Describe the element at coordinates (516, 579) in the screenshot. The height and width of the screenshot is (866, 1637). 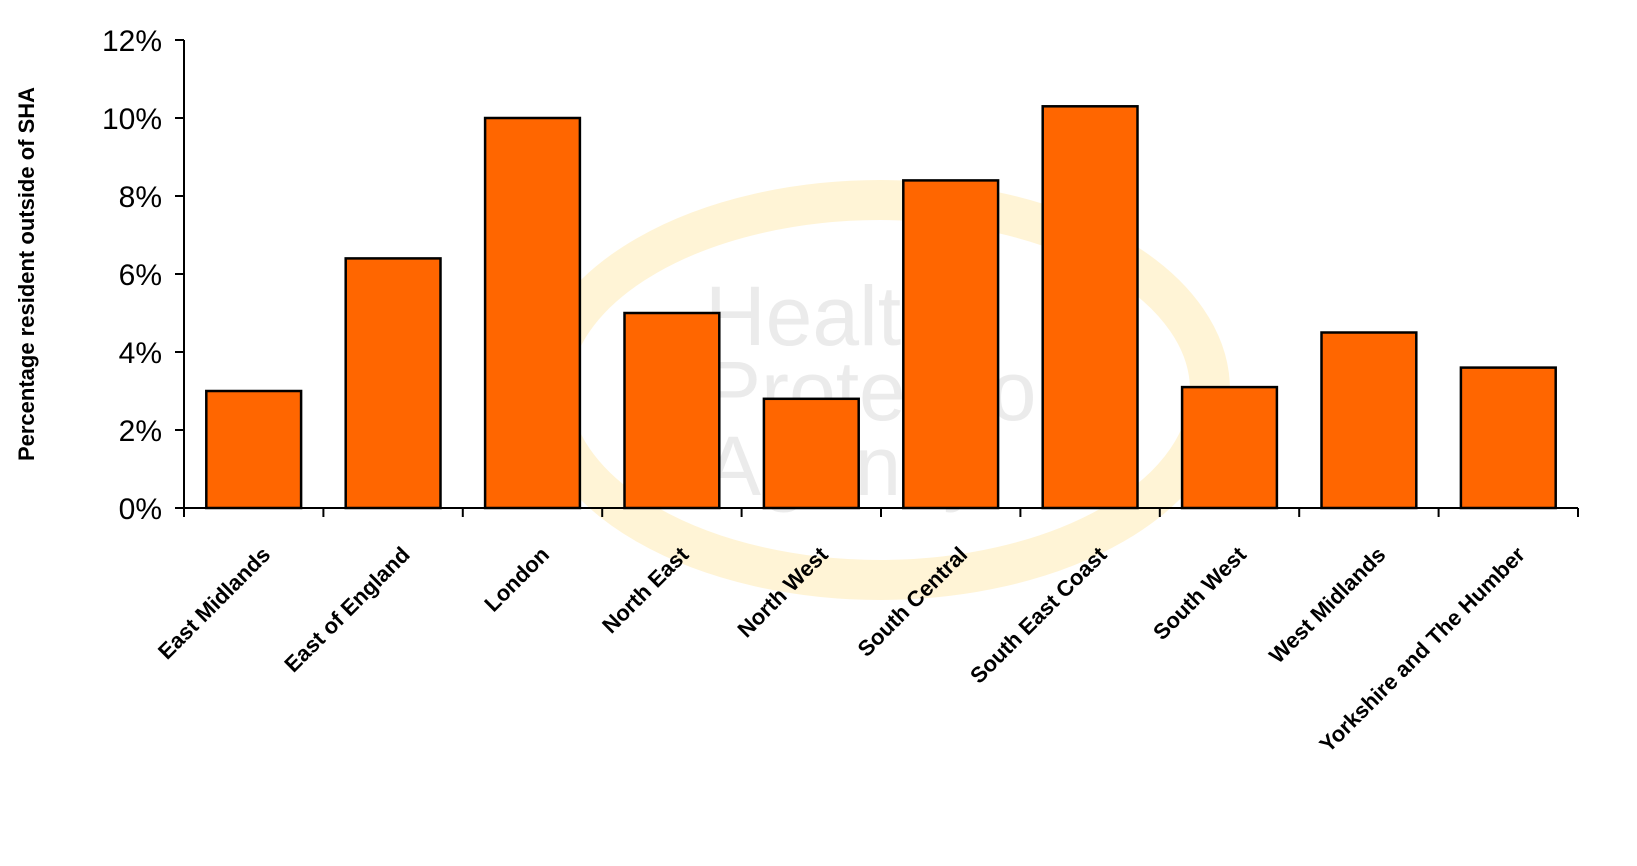
I see `x-tick-label: London` at that location.